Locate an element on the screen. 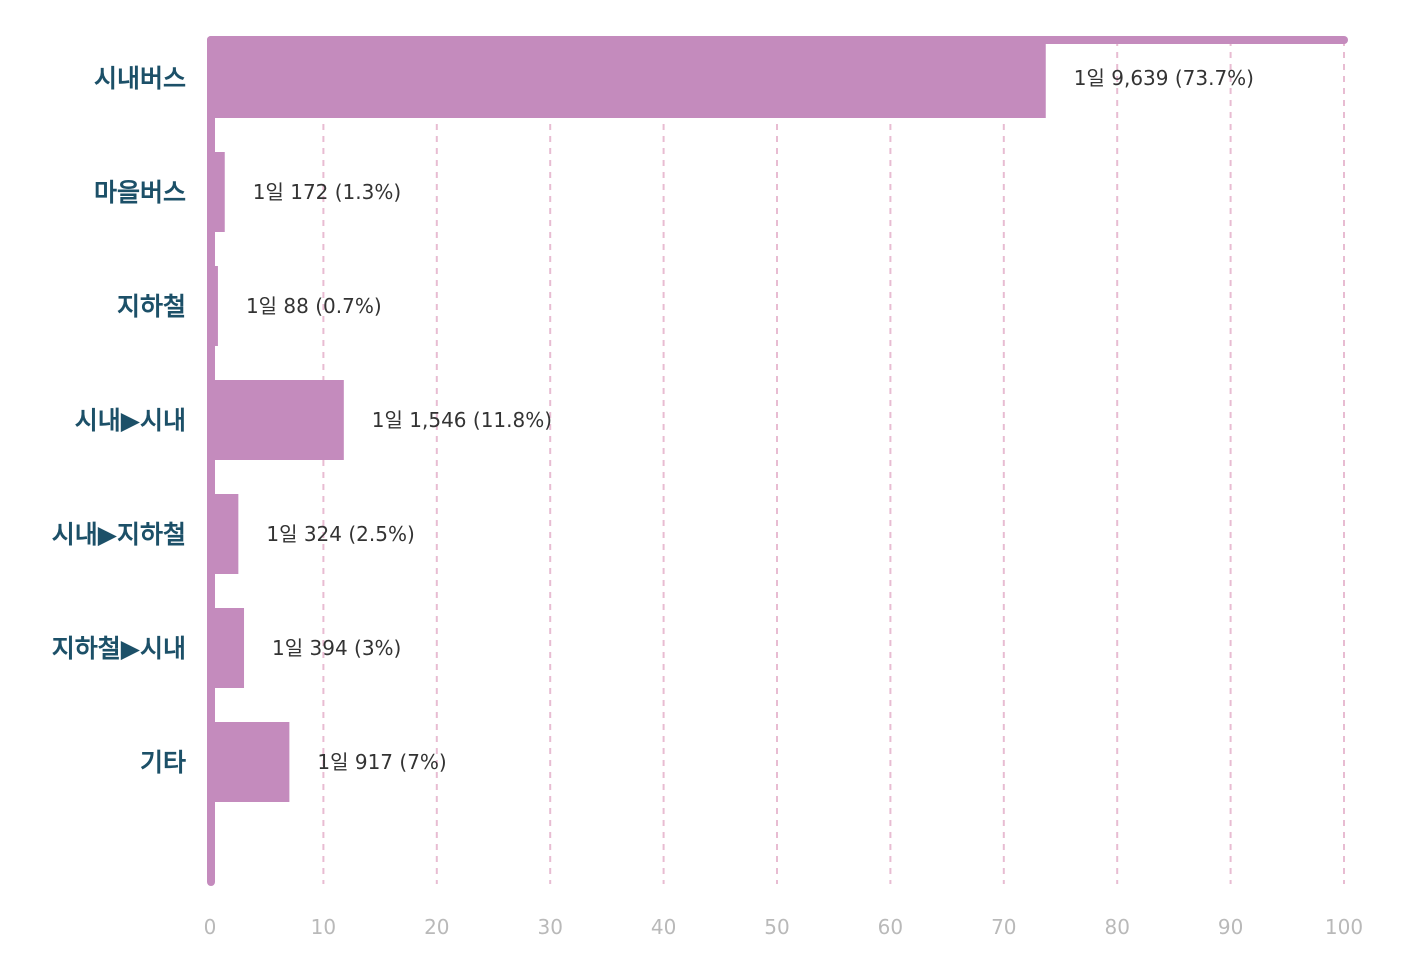 The height and width of the screenshot is (961, 1420). category-label-3: 시내▶시내 is located at coordinates (130, 420).